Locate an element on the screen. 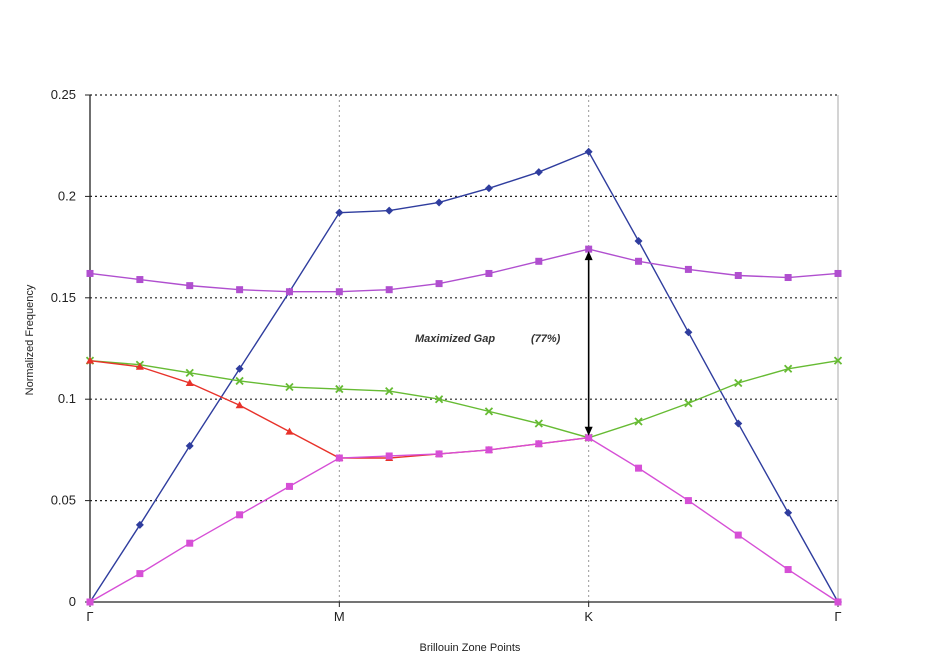  annotation-label: Maximized Gap is located at coordinates (455, 339).